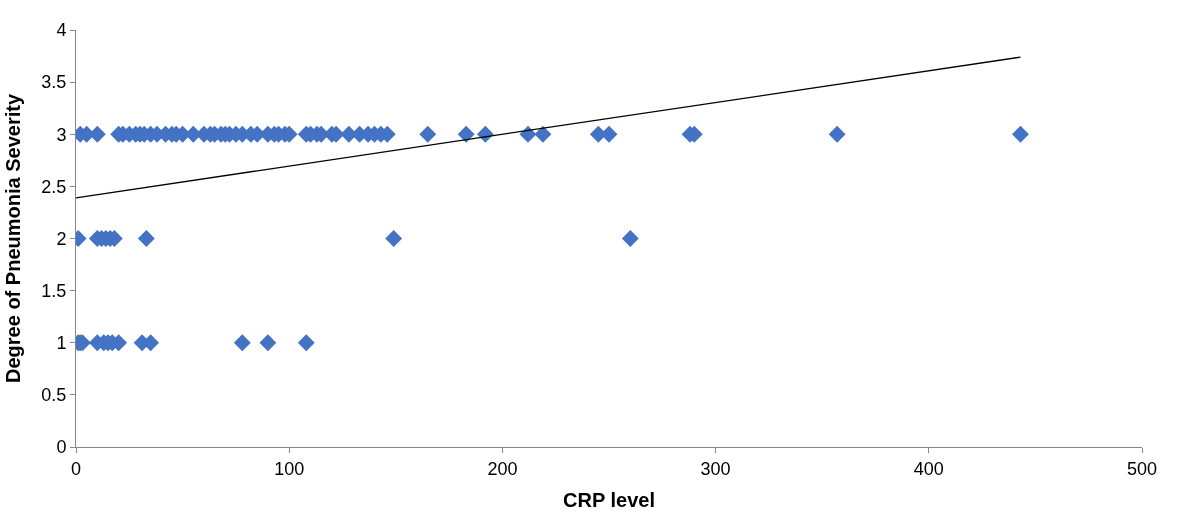 The image size is (1182, 520). I want to click on x-tick-label: 500, so click(1142, 468).